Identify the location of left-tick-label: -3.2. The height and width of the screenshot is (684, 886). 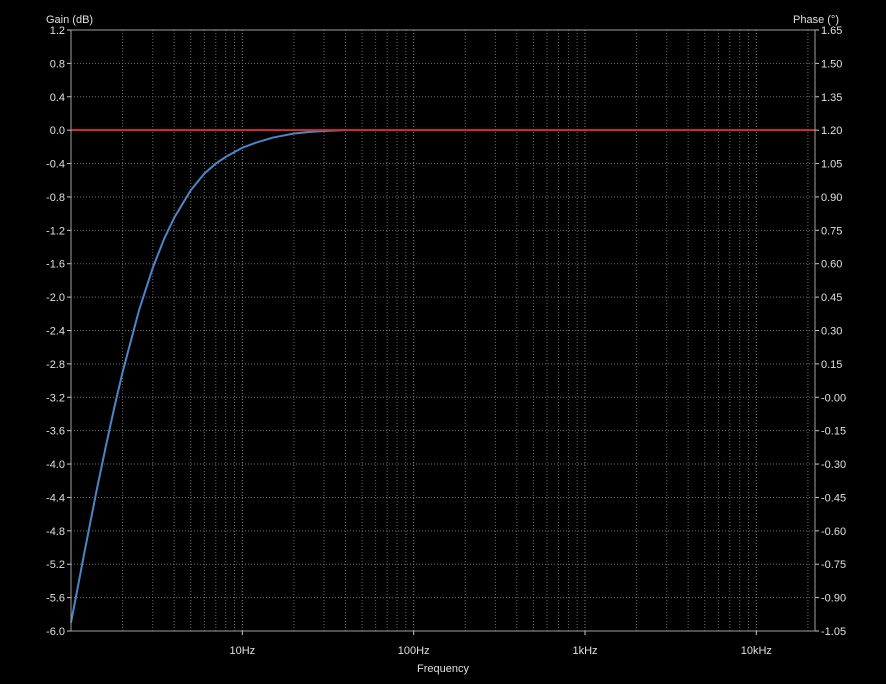
(55, 398).